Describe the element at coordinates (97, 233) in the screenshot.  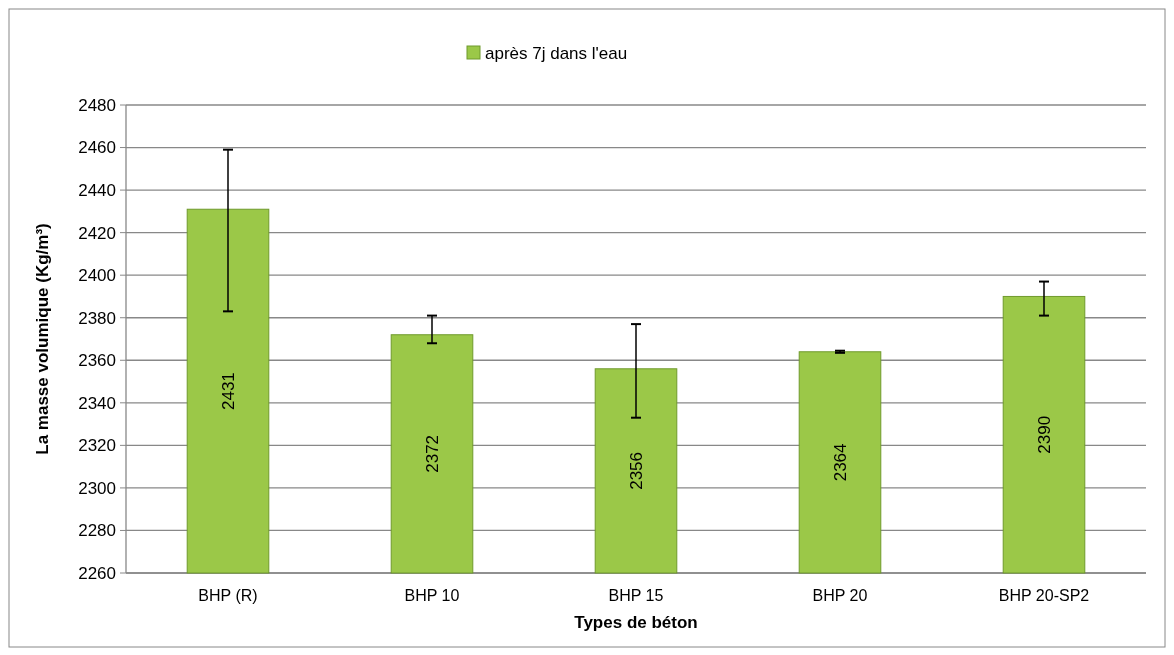
I see `y-tick-label: 2420` at that location.